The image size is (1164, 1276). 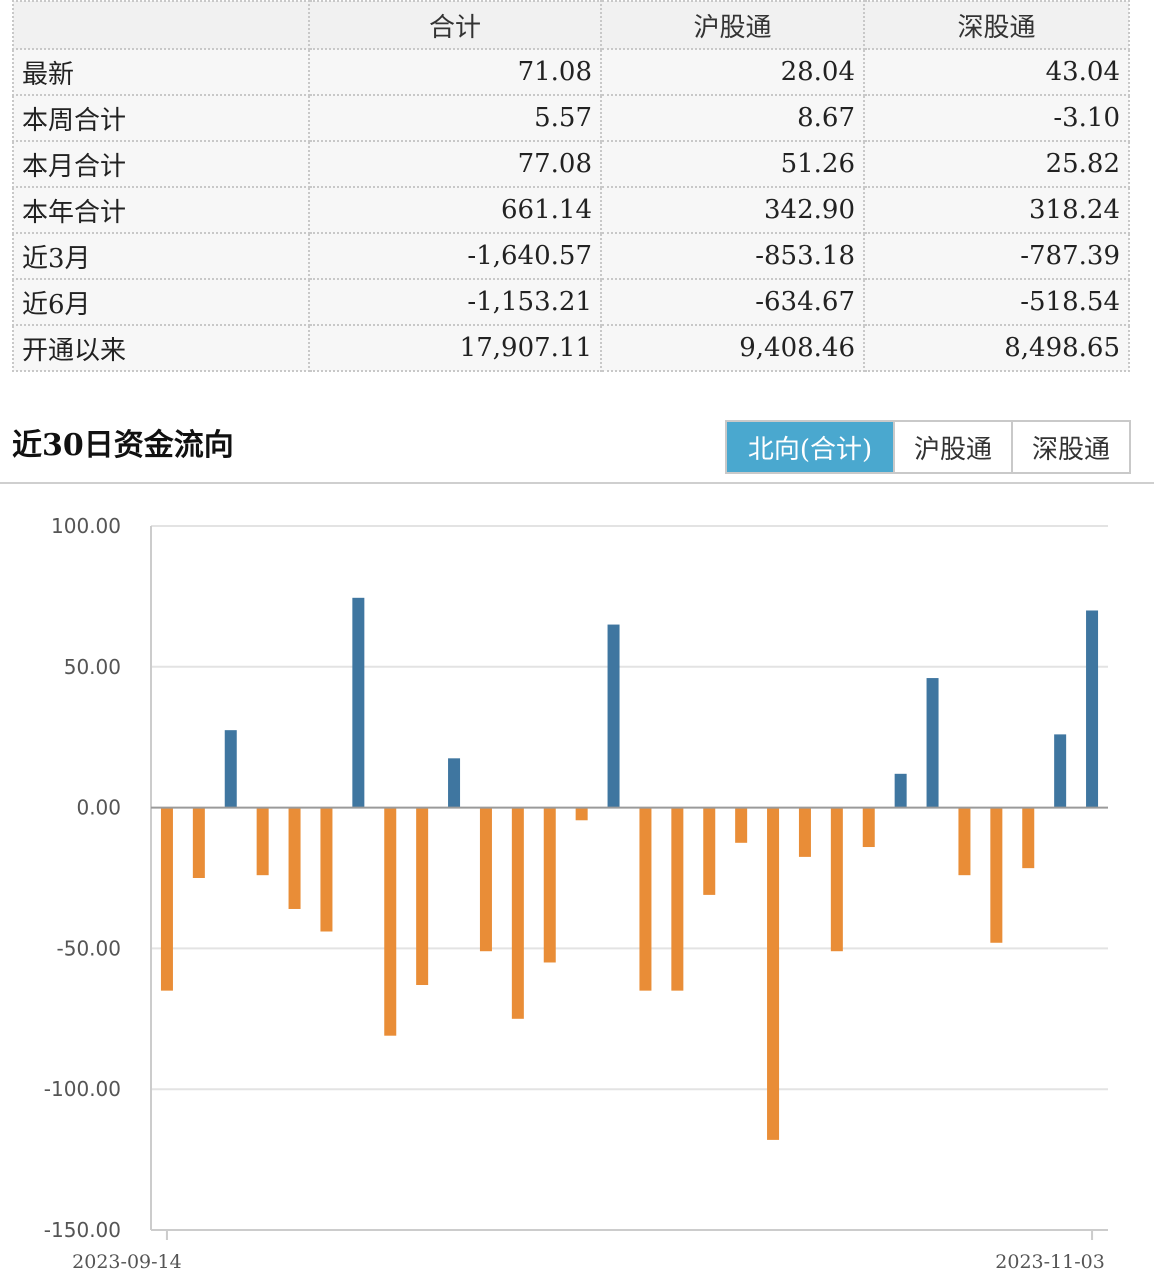 What do you see at coordinates (996, 348) in the screenshot?
I see `cell-shenzhen: 8,498.65` at bounding box center [996, 348].